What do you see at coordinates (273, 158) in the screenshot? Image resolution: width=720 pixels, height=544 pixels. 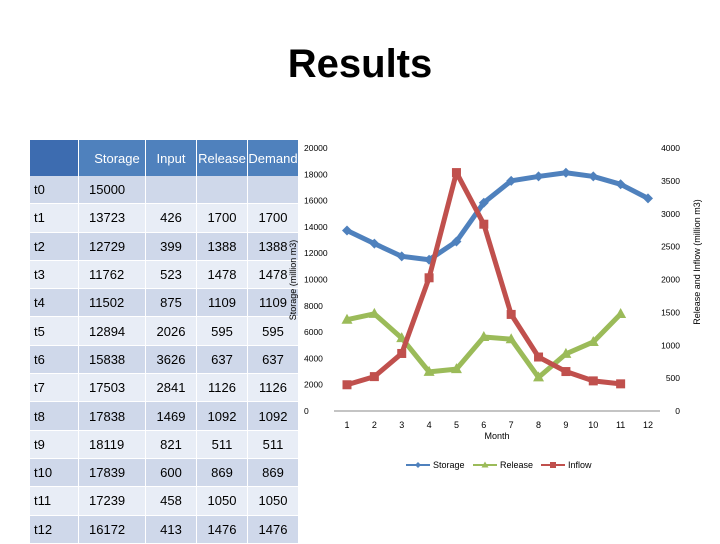 I see `header-demand: Demand` at bounding box center [273, 158].